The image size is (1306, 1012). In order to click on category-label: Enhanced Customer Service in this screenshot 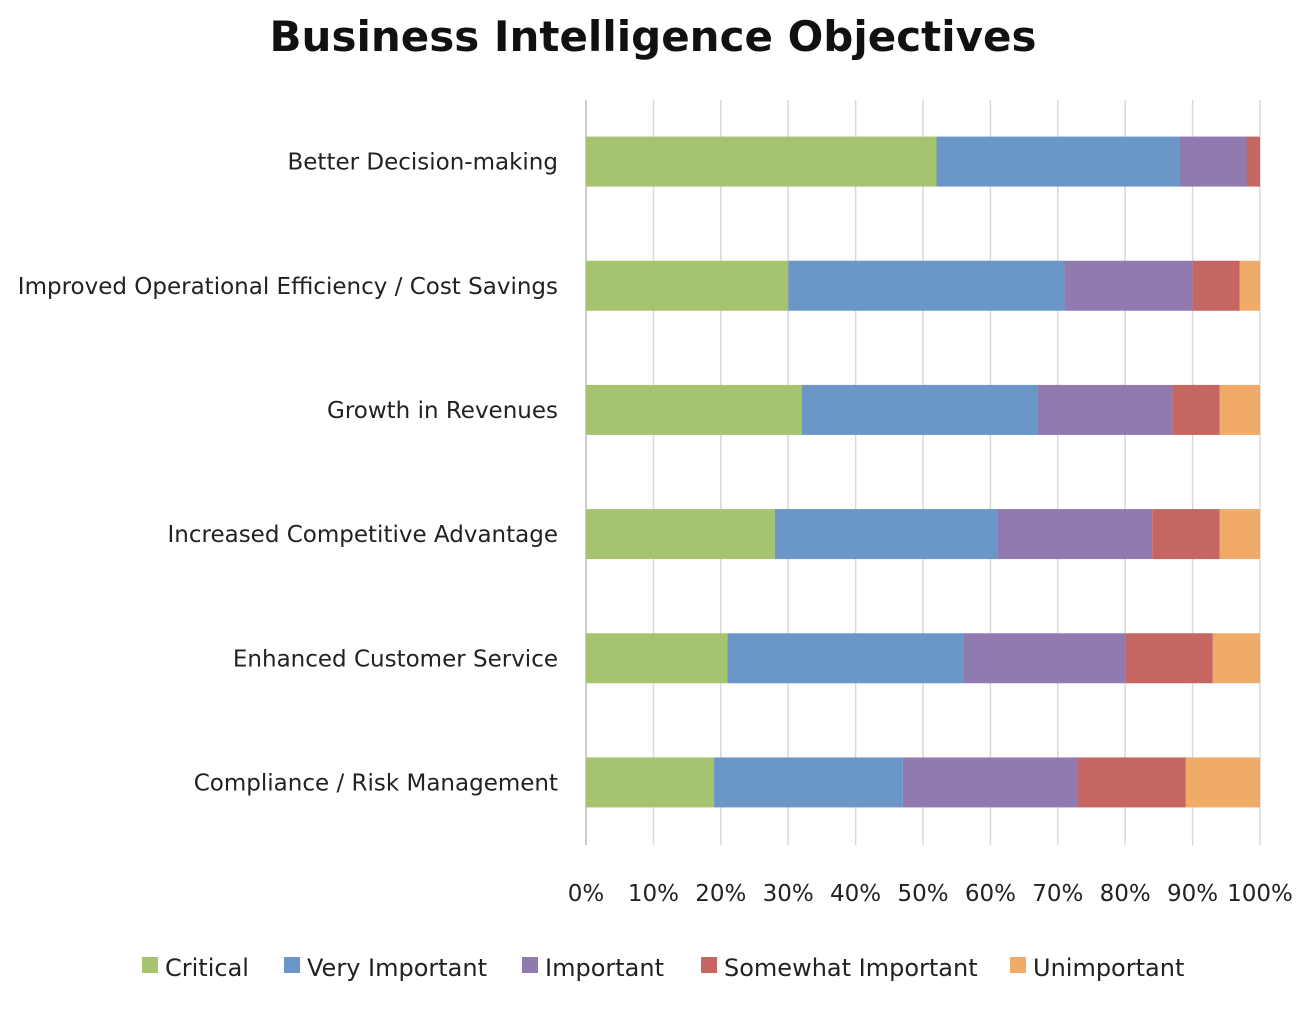, I will do `click(395, 659)`.